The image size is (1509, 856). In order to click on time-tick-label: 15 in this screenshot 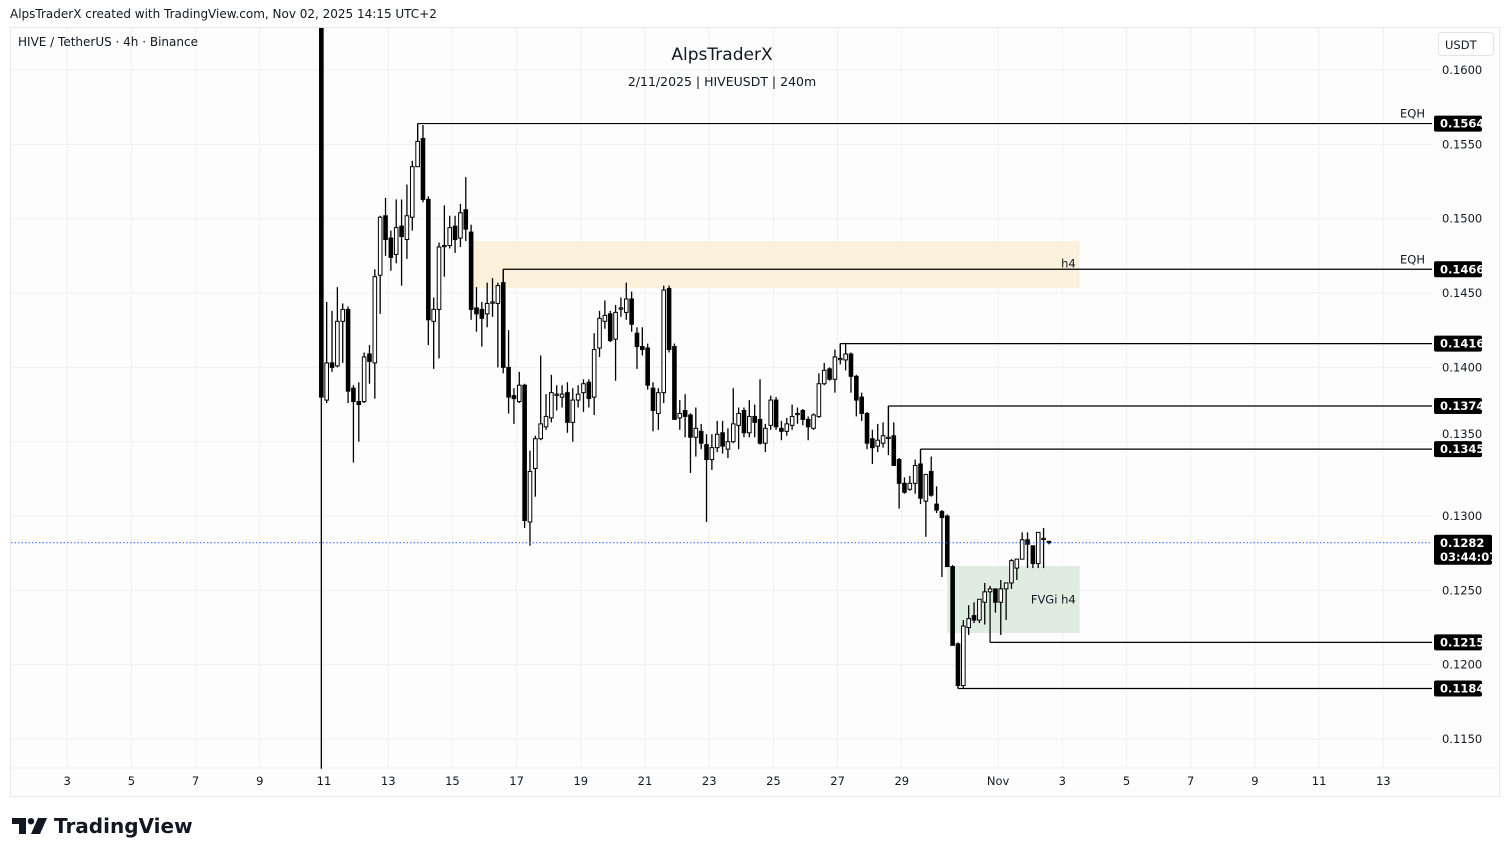, I will do `click(452, 781)`.